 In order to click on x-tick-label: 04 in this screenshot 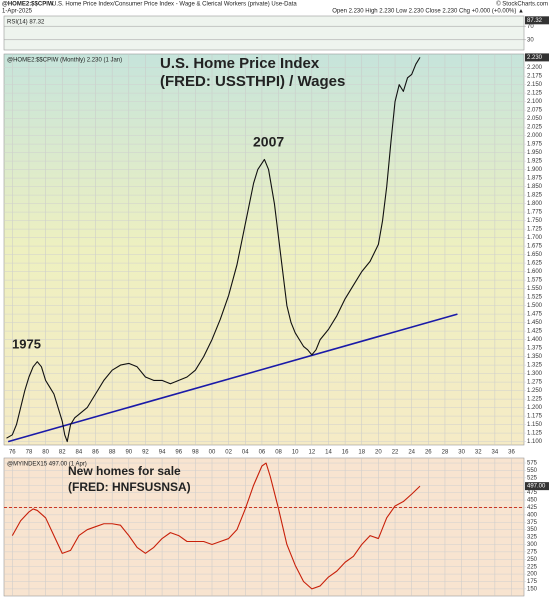, I will do `click(245, 453)`.